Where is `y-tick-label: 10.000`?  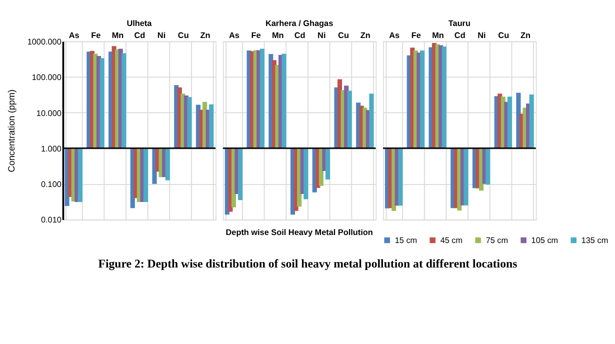 y-tick-label: 10.000 is located at coordinates (49, 113).